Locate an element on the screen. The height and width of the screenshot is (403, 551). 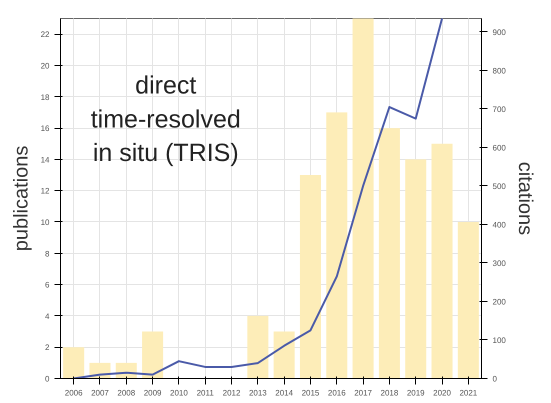
x-tick-label: 2016 is located at coordinates (337, 393).